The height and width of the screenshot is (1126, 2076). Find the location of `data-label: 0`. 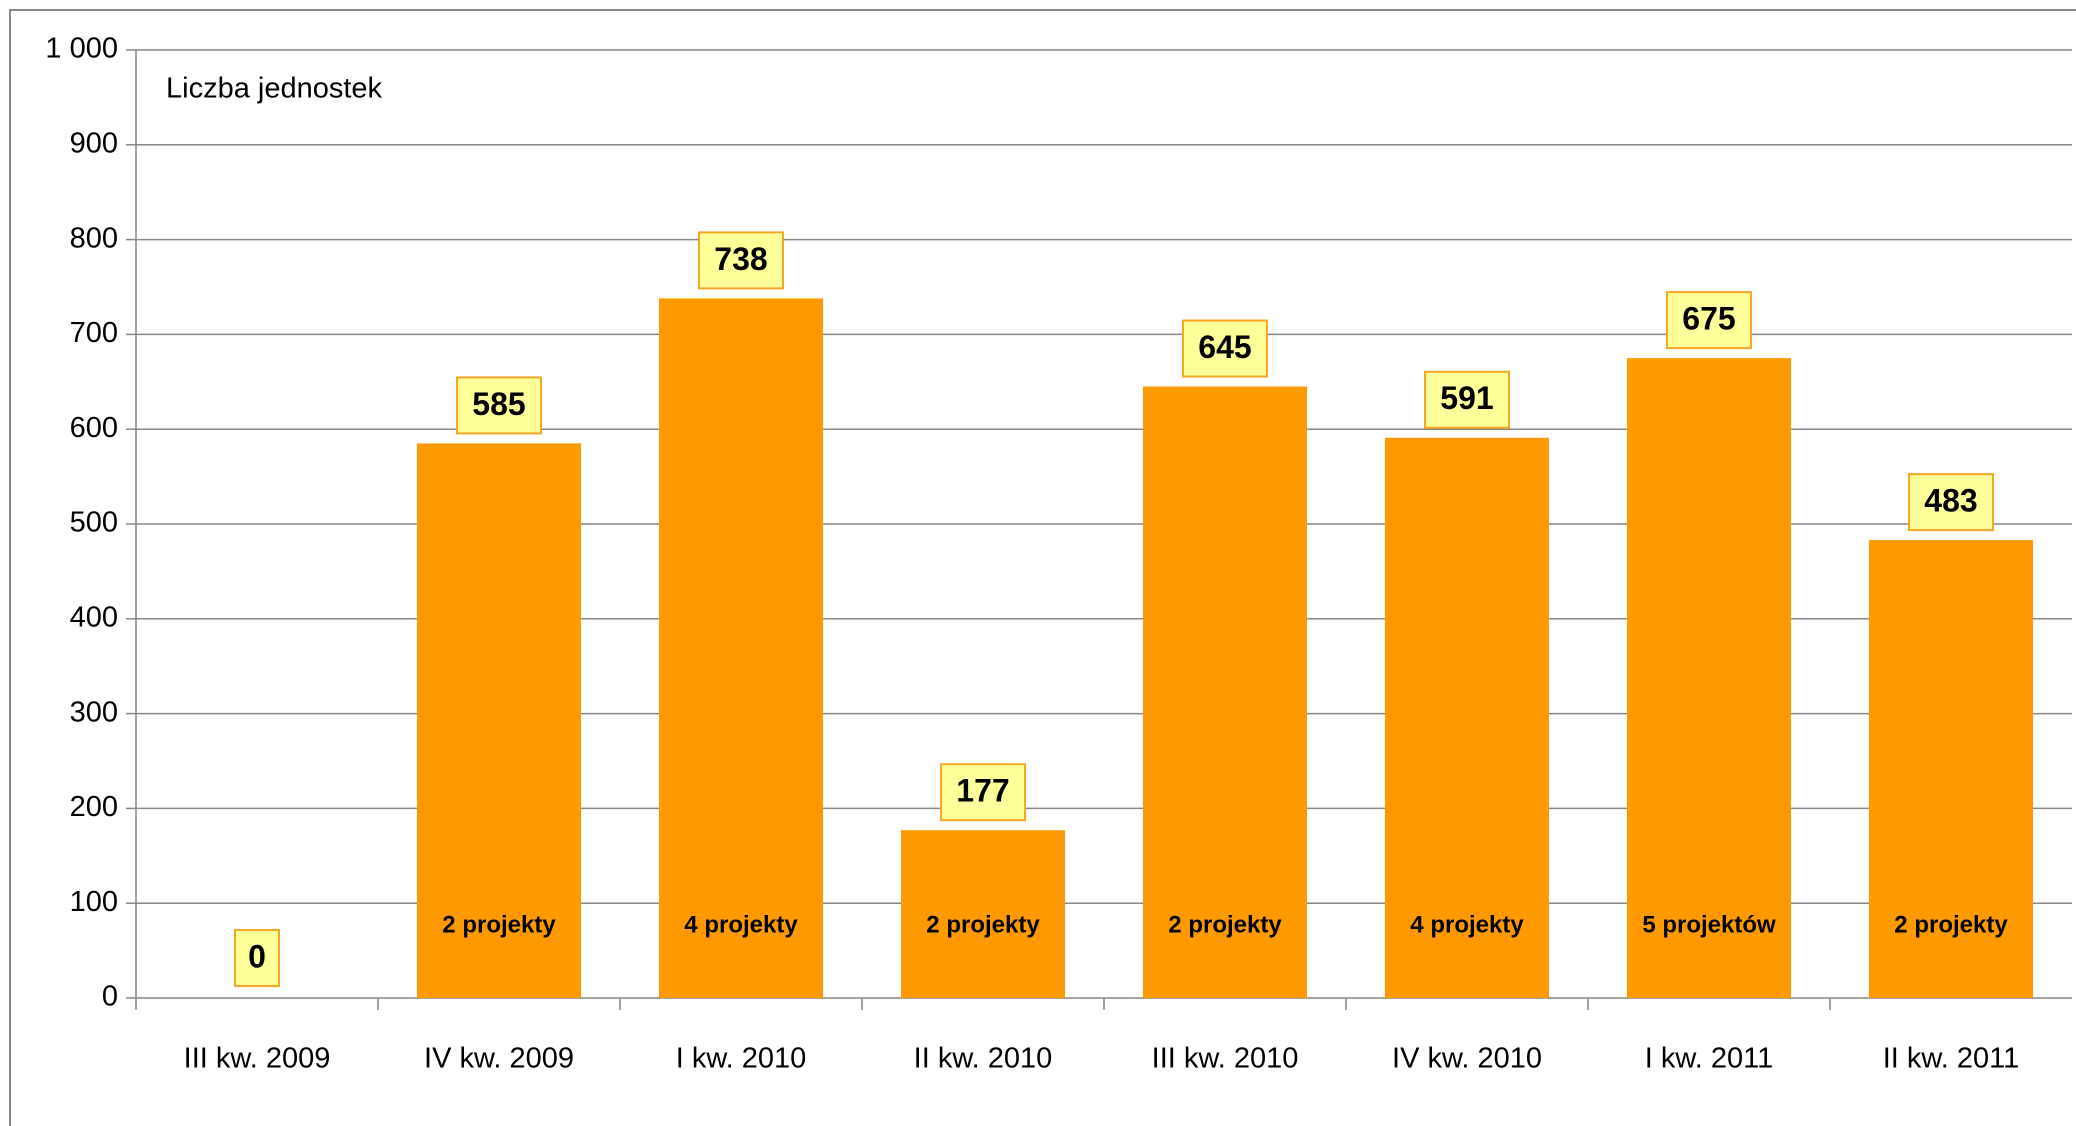

data-label: 0 is located at coordinates (257, 956).